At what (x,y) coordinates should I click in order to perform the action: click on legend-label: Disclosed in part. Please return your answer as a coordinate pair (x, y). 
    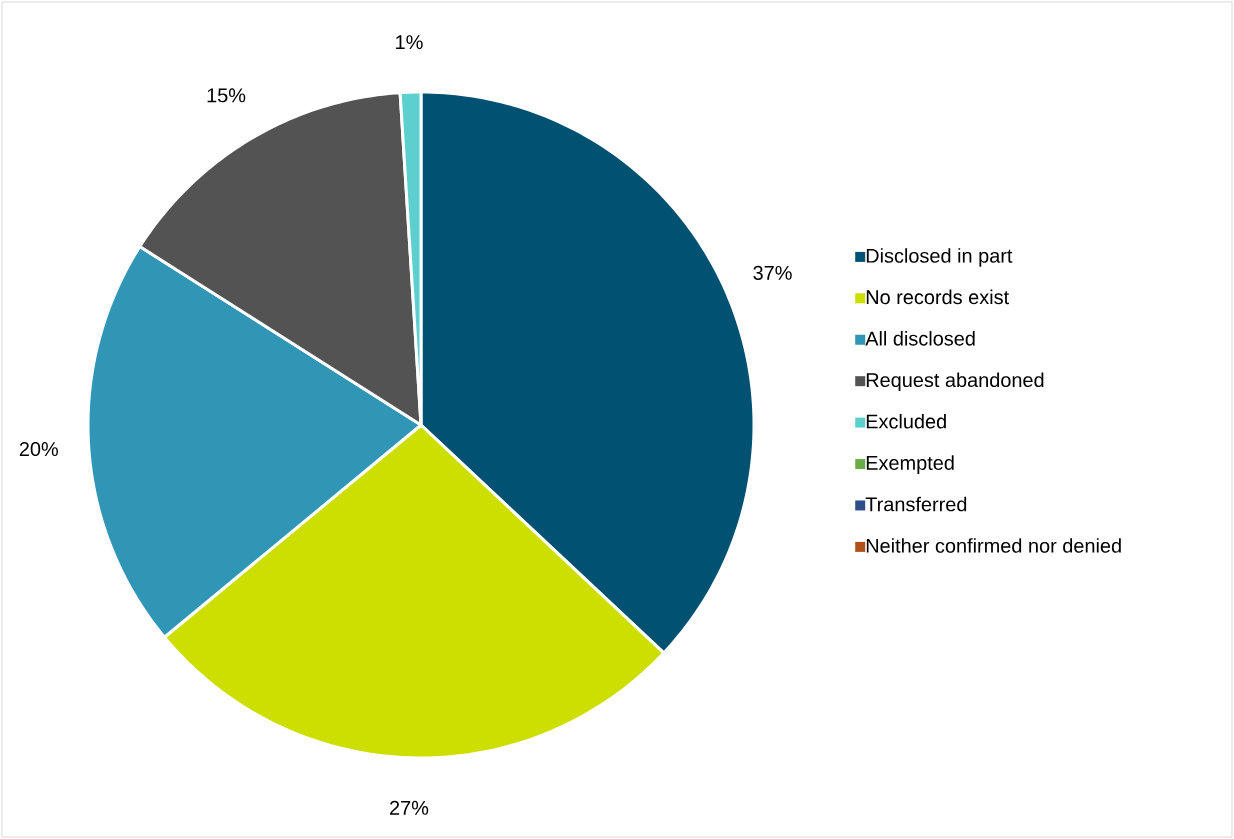
    Looking at the image, I should click on (939, 257).